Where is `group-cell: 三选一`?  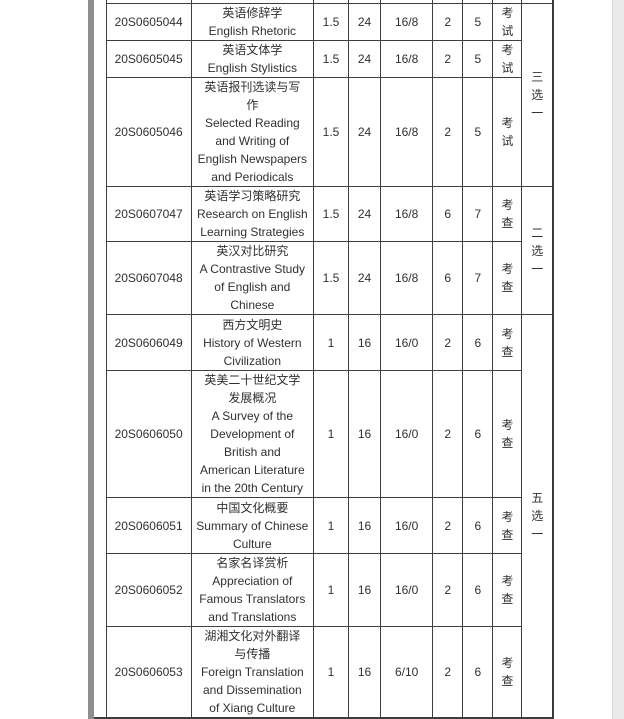
group-cell: 三选一 is located at coordinates (537, 95).